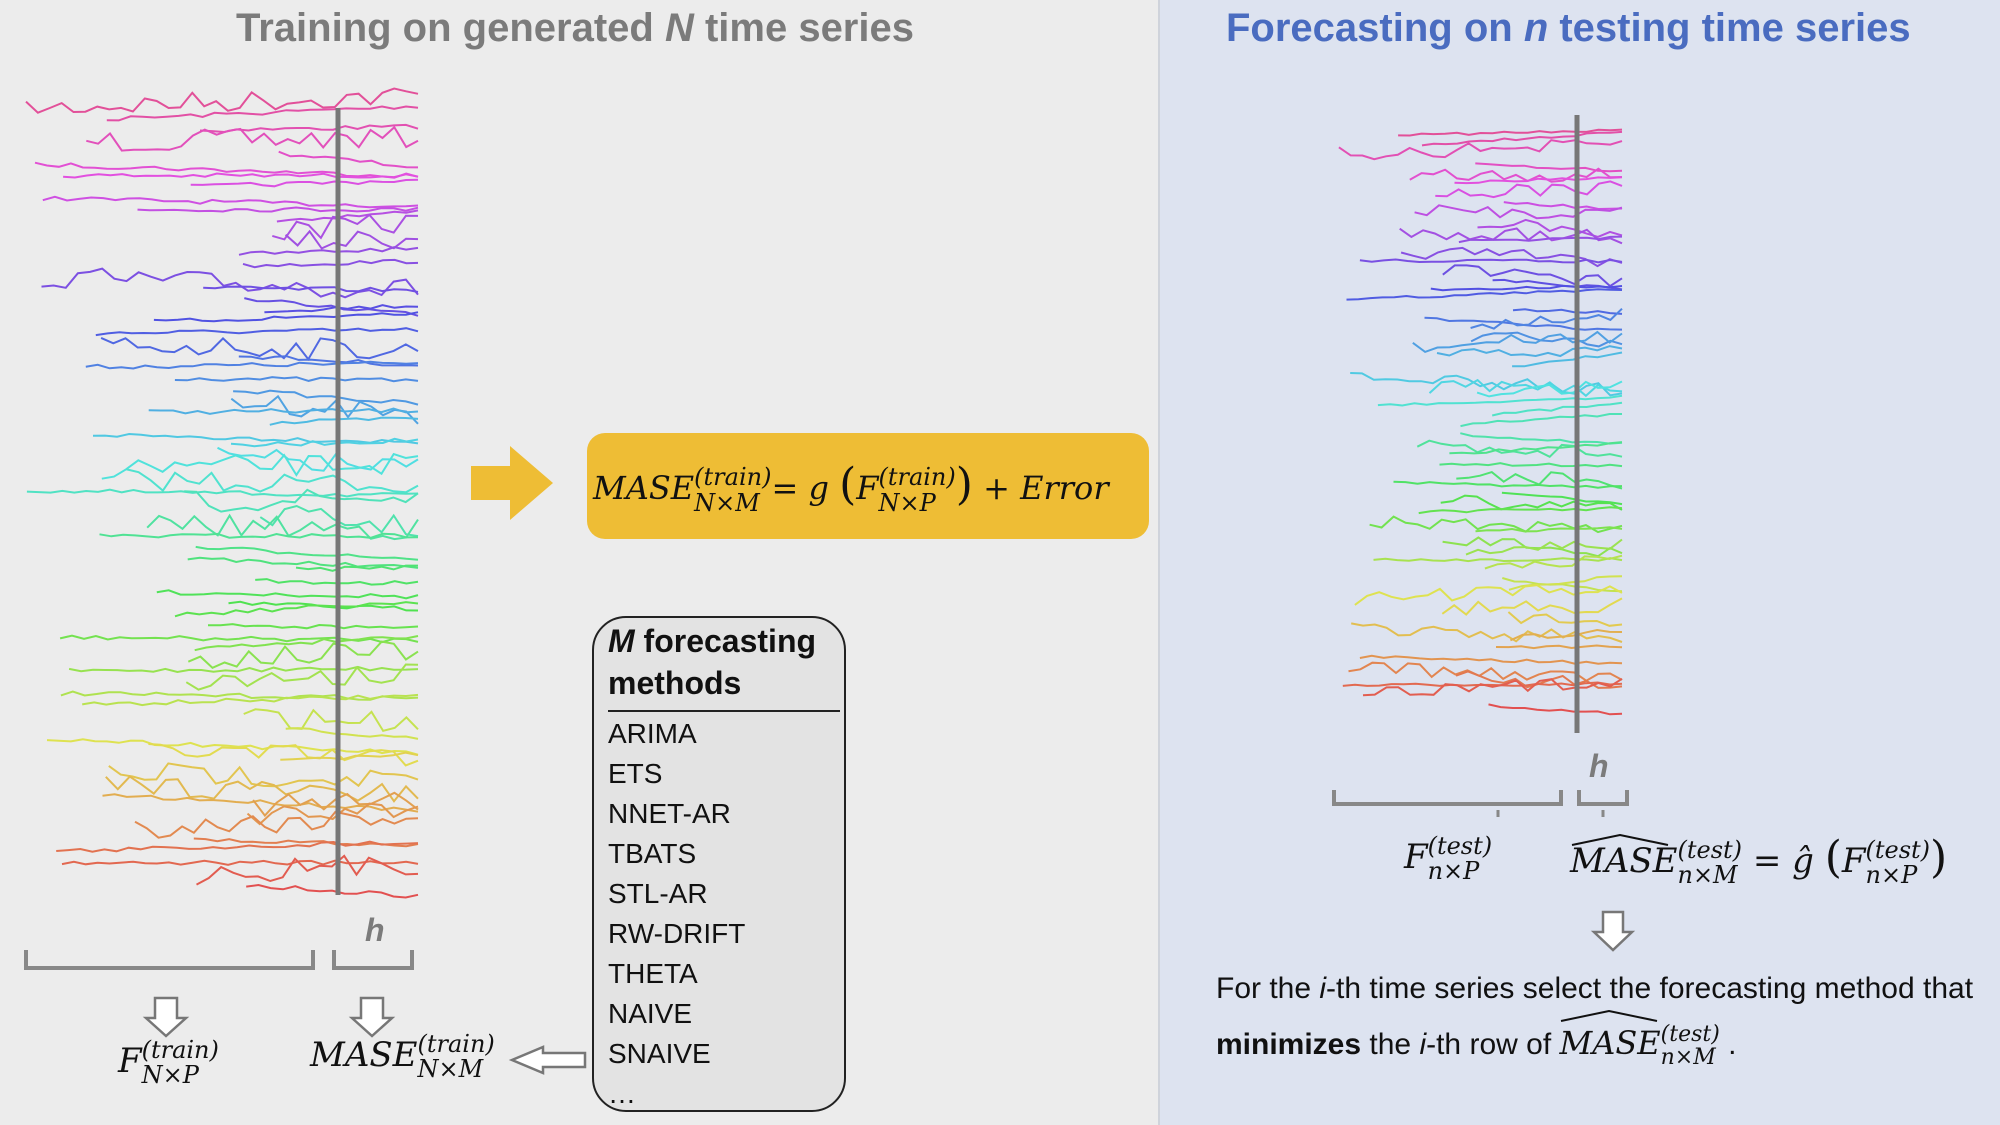 This screenshot has height=1125, width=2000. What do you see at coordinates (373, 960) in the screenshot?
I see `training-horizon-bracket` at bounding box center [373, 960].